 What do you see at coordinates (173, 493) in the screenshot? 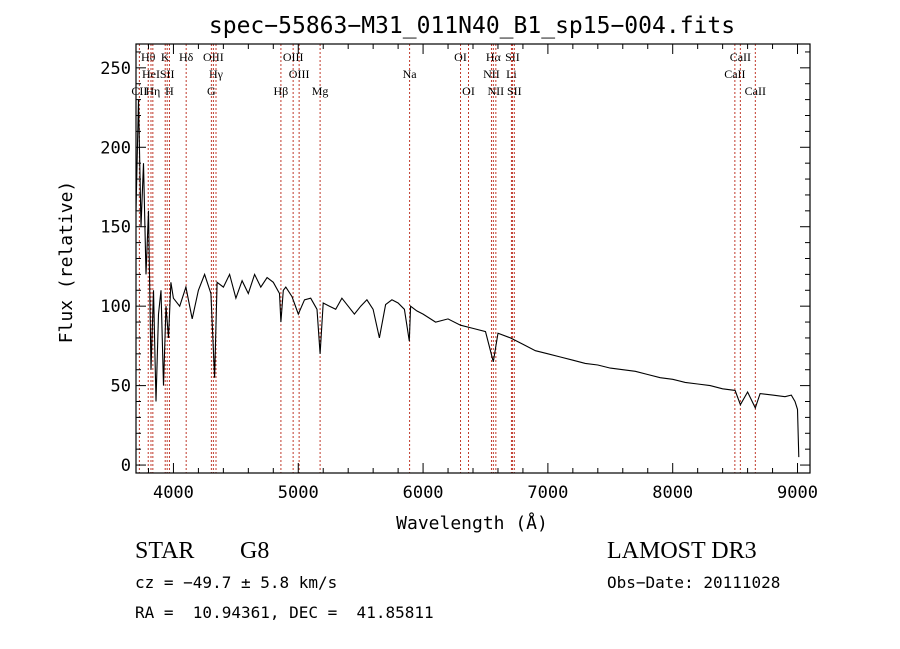
I see `x-tick-label: 4000` at bounding box center [173, 493].